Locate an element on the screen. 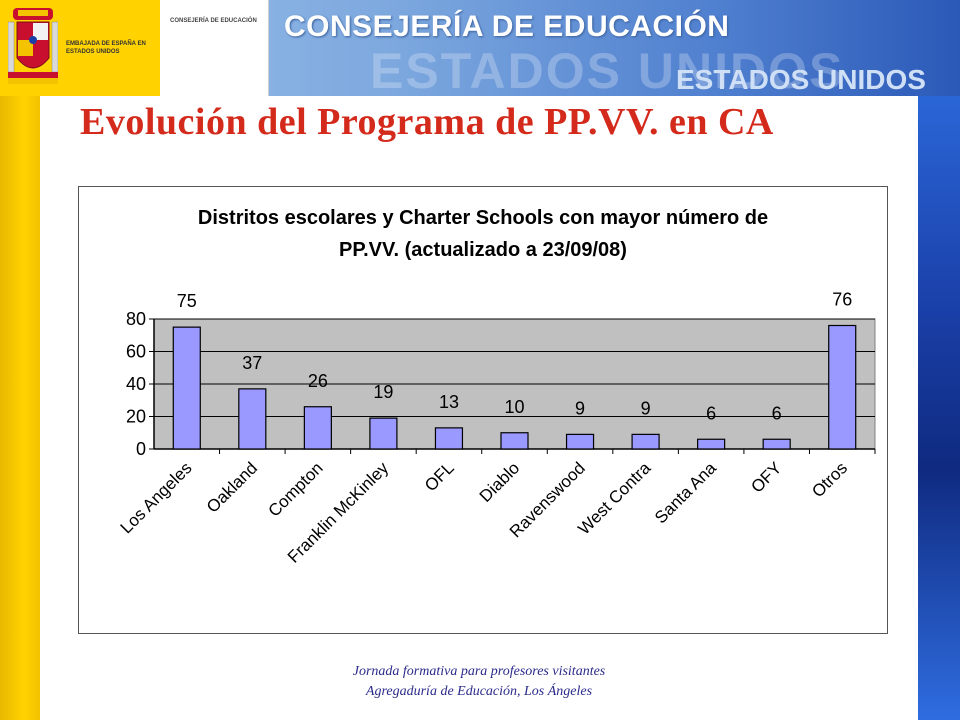 This screenshot has height=720, width=960. data-label-5: 13 is located at coordinates (449, 402).